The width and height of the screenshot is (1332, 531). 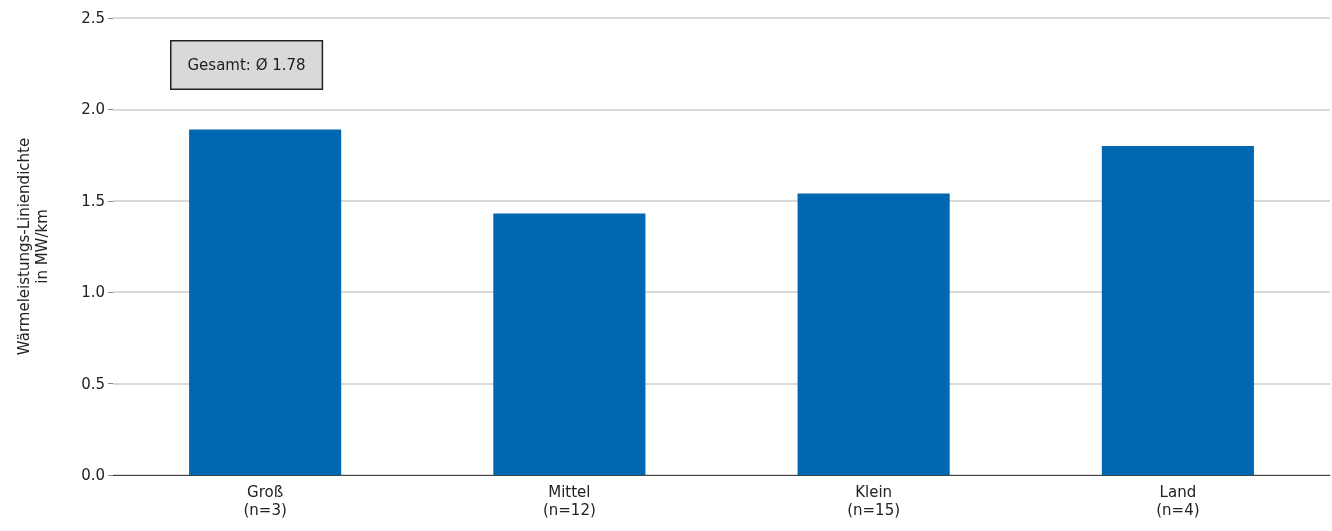 I want to click on y-tick-label: 2.0, so click(x=93, y=109).